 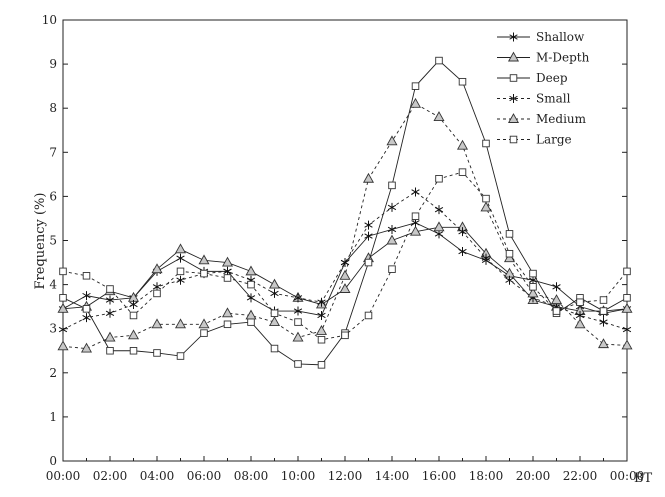 I want to click on x-tick-label: 12:00, so click(x=345, y=476).